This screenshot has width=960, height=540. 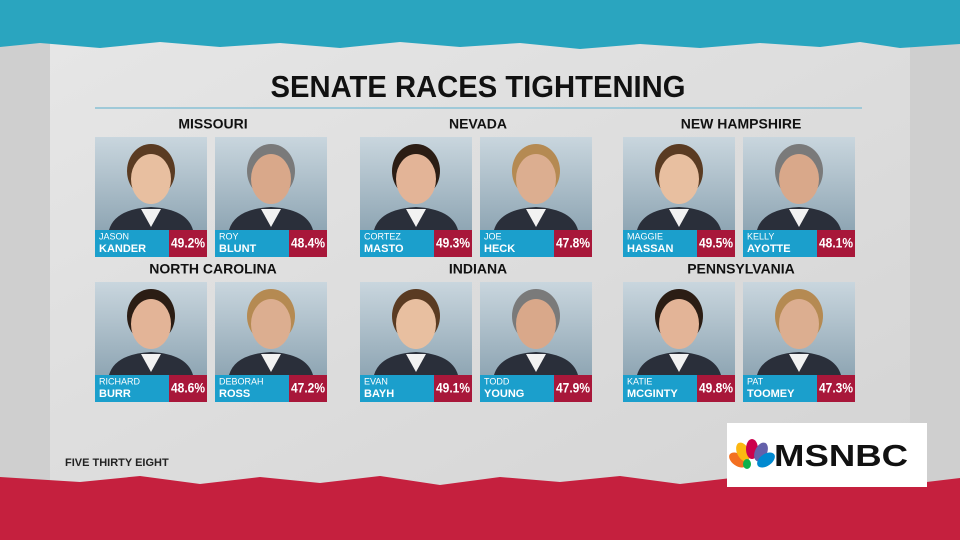 I want to click on vote-share: 48.6%, so click(x=188, y=388).